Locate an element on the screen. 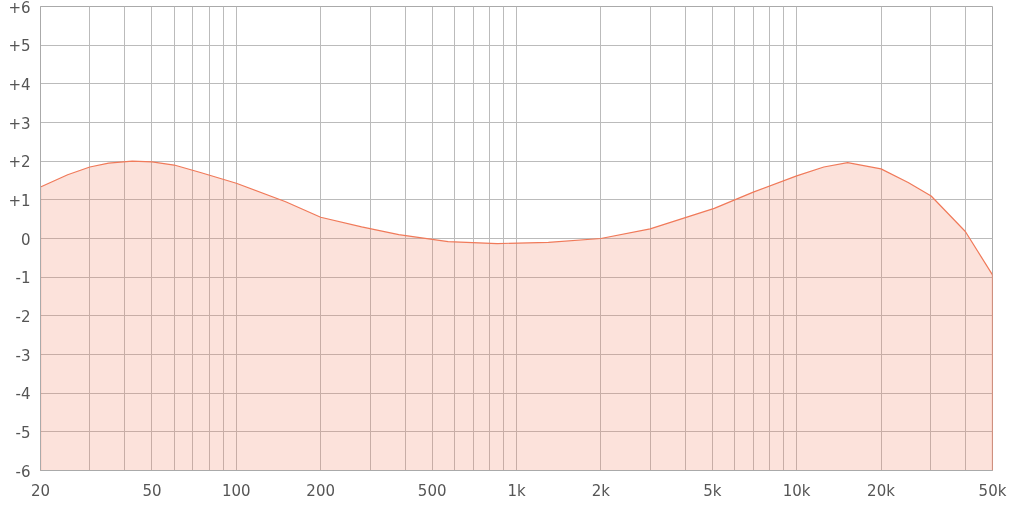 Image resolution: width=1024 pixels, height=515 pixels. y-tick-label: -5 is located at coordinates (23, 432).